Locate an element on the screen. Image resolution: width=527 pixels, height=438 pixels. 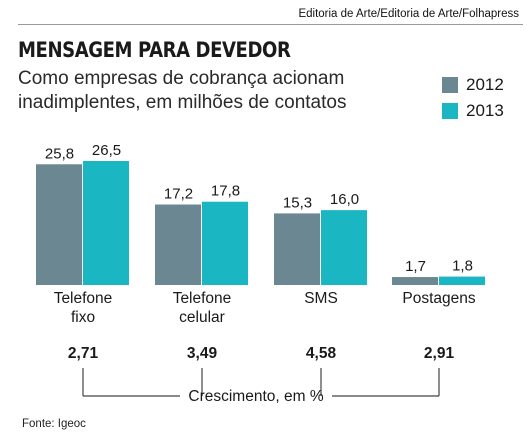
category-label-0-0: Telefone is located at coordinates (83, 298).